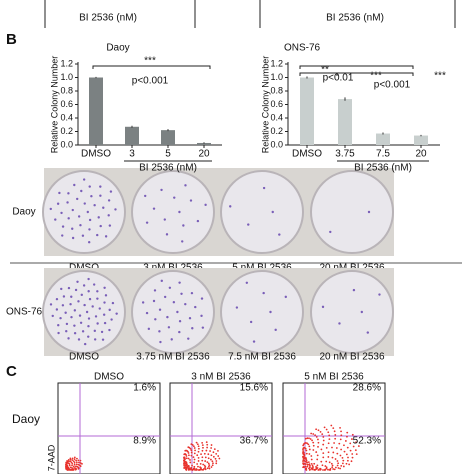 Image resolution: width=474 pixels, height=474 pixels. What do you see at coordinates (383, 154) in the screenshot?
I see `x-tick-label: 7.5` at bounding box center [383, 154].